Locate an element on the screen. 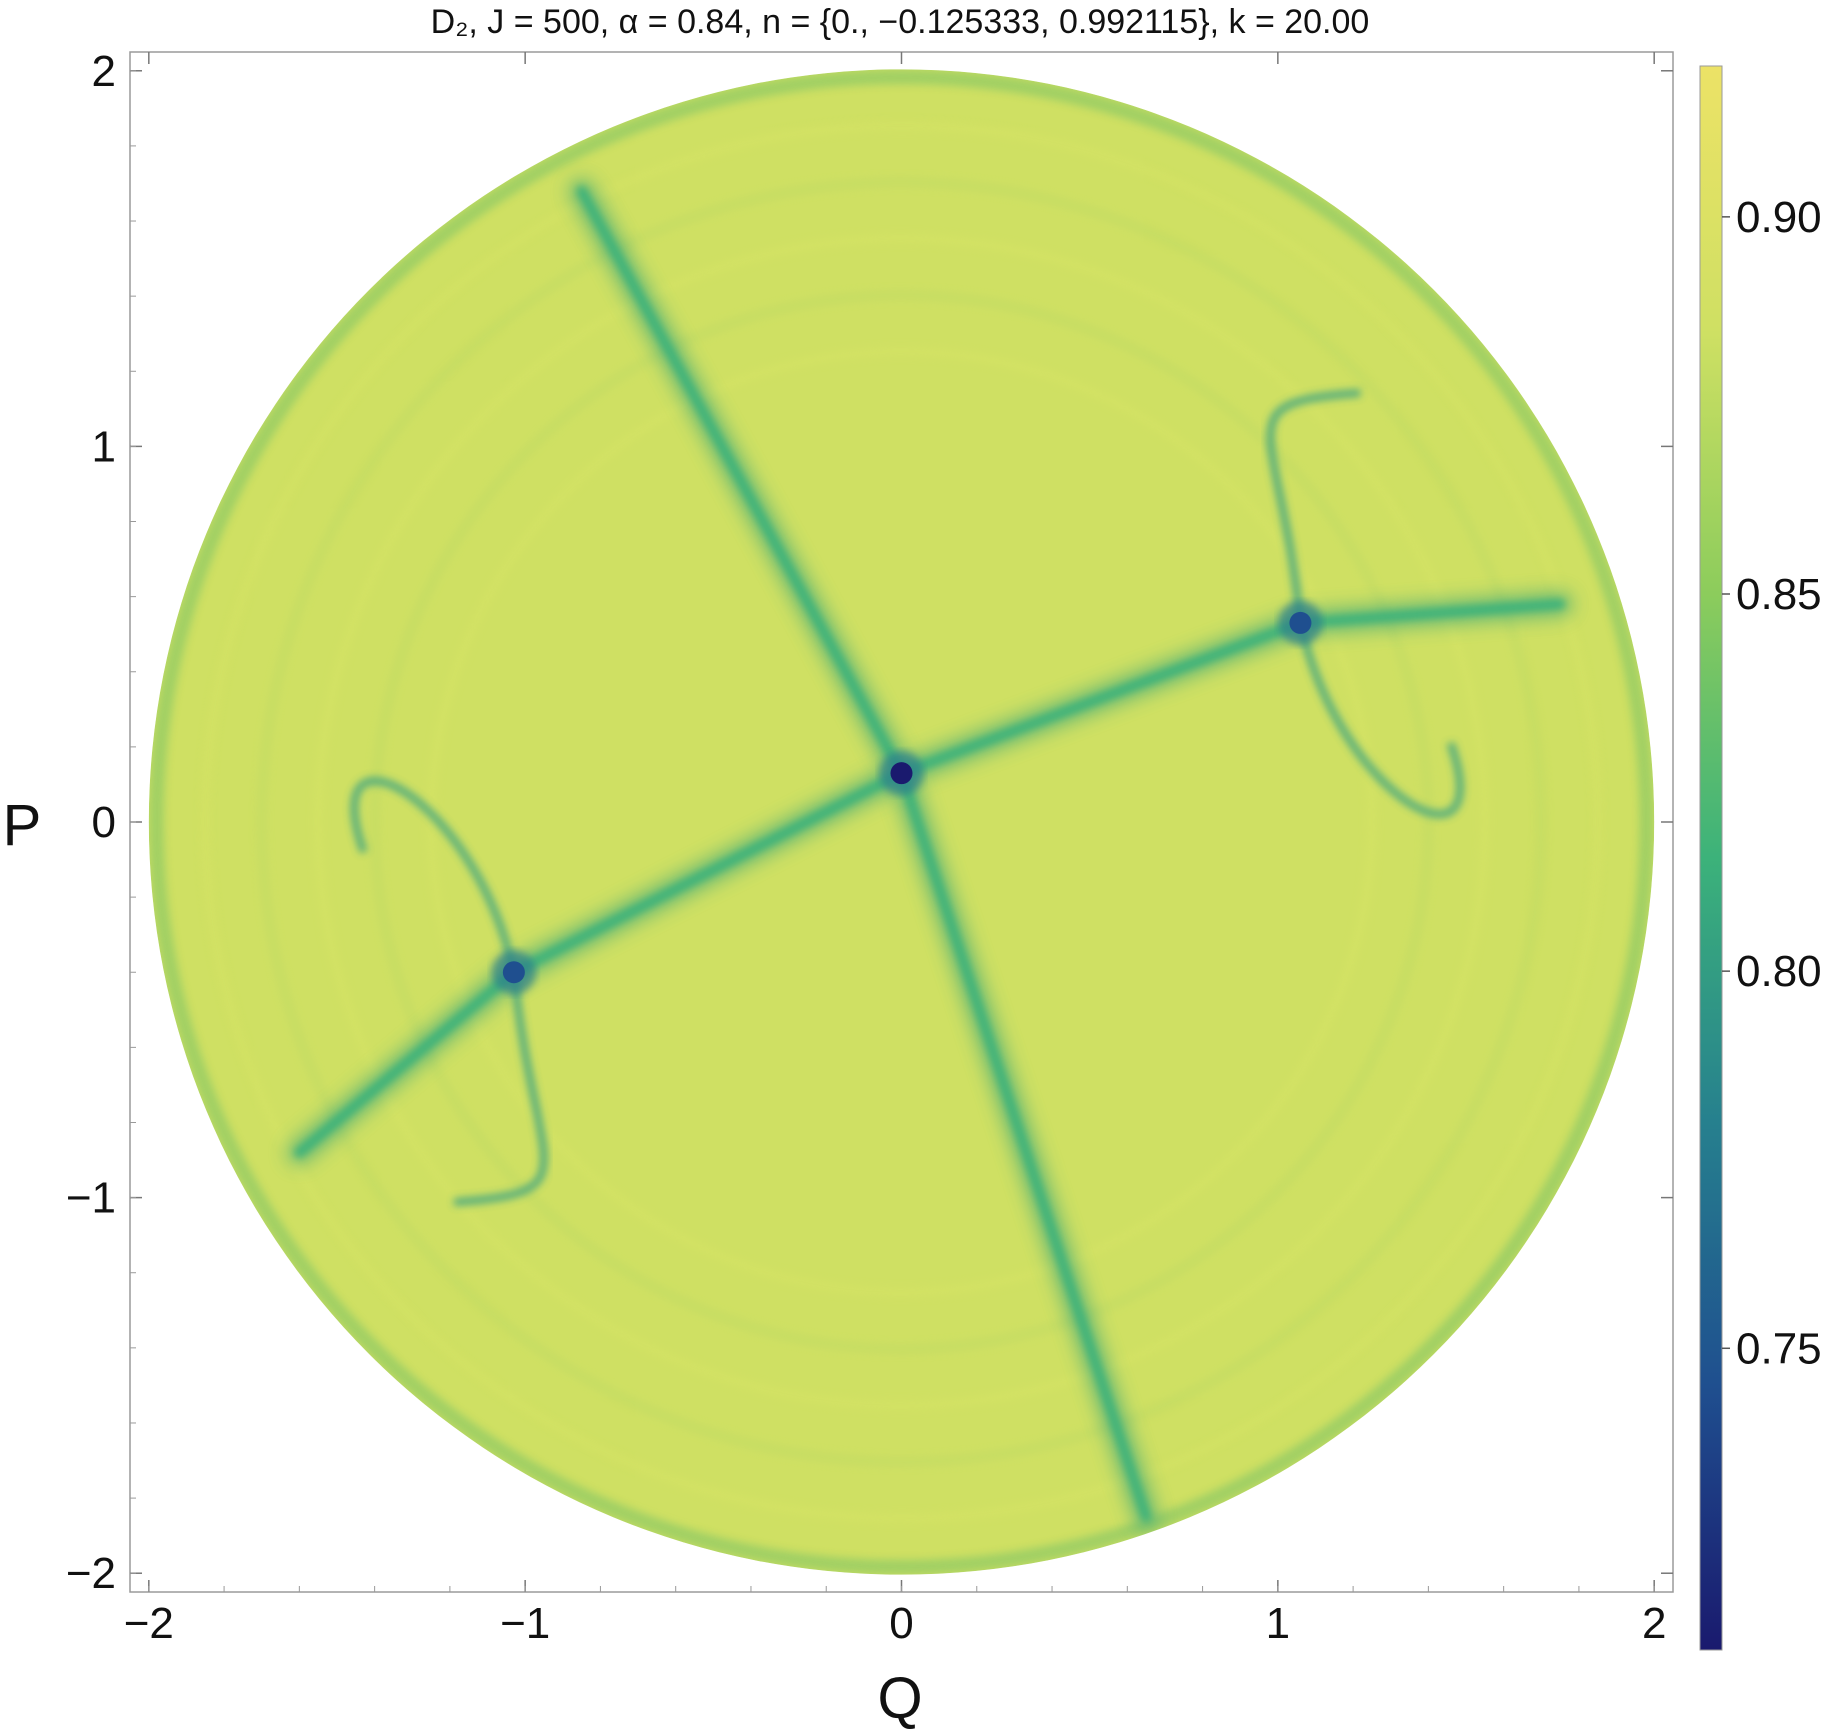 The image size is (1834, 1733). x-tick-label: 1 is located at coordinates (1278, 1623).